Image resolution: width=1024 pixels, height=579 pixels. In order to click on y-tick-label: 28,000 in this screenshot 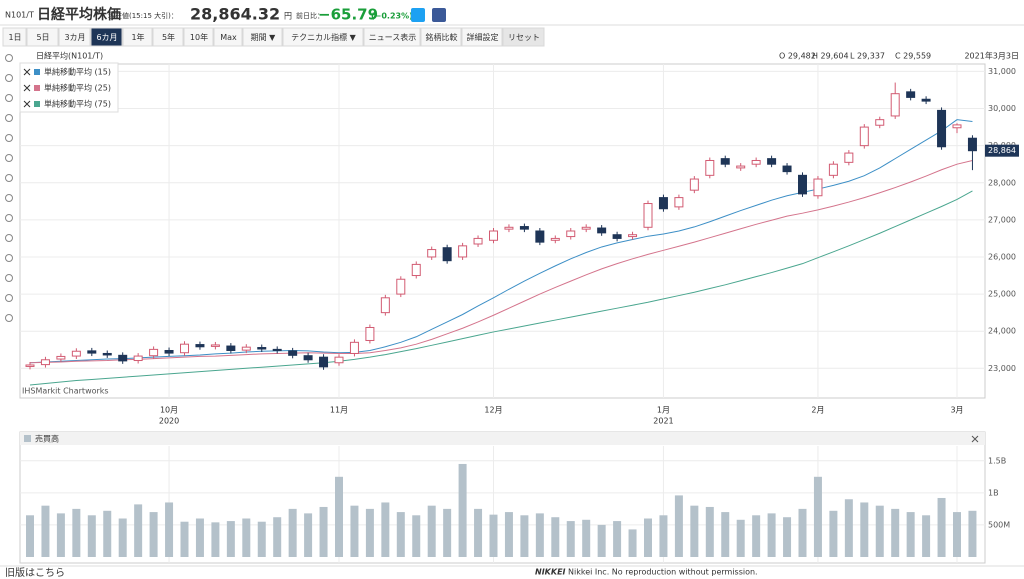, I will do `click(1002, 182)`.